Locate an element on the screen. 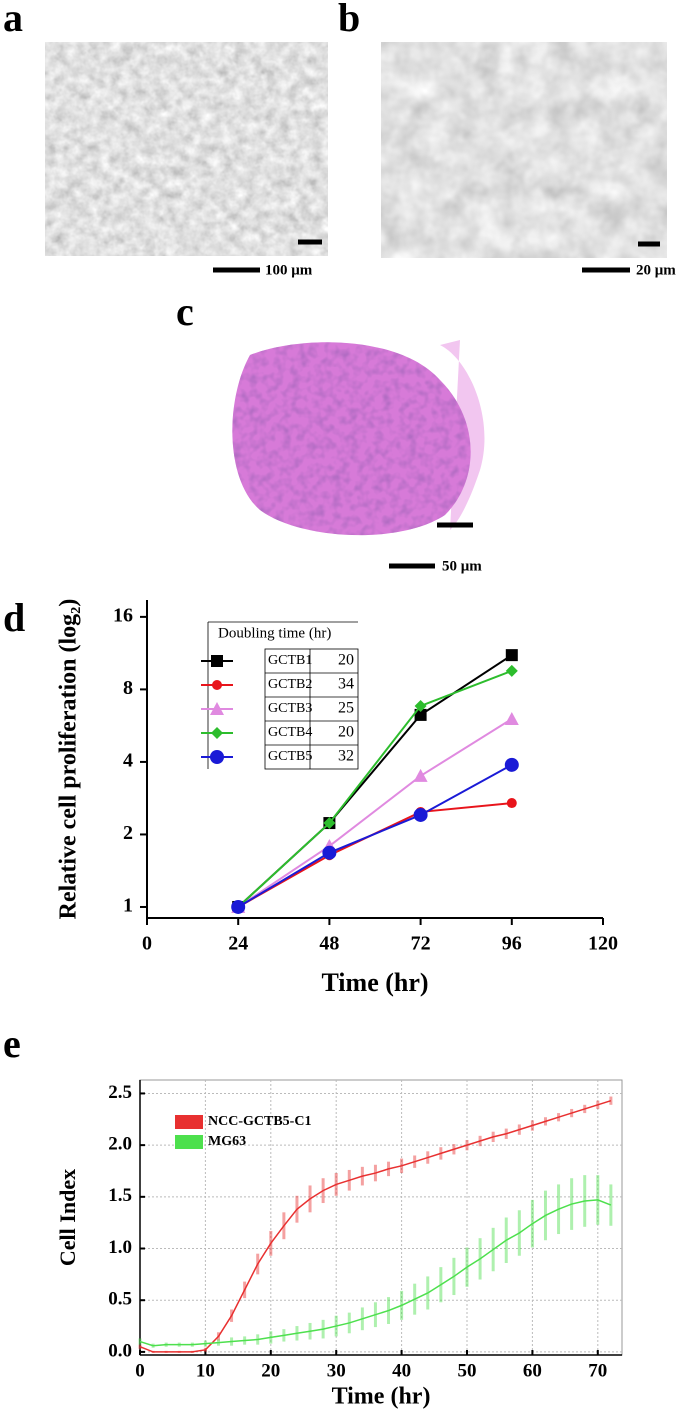  panel-label: b is located at coordinates (349, 20).